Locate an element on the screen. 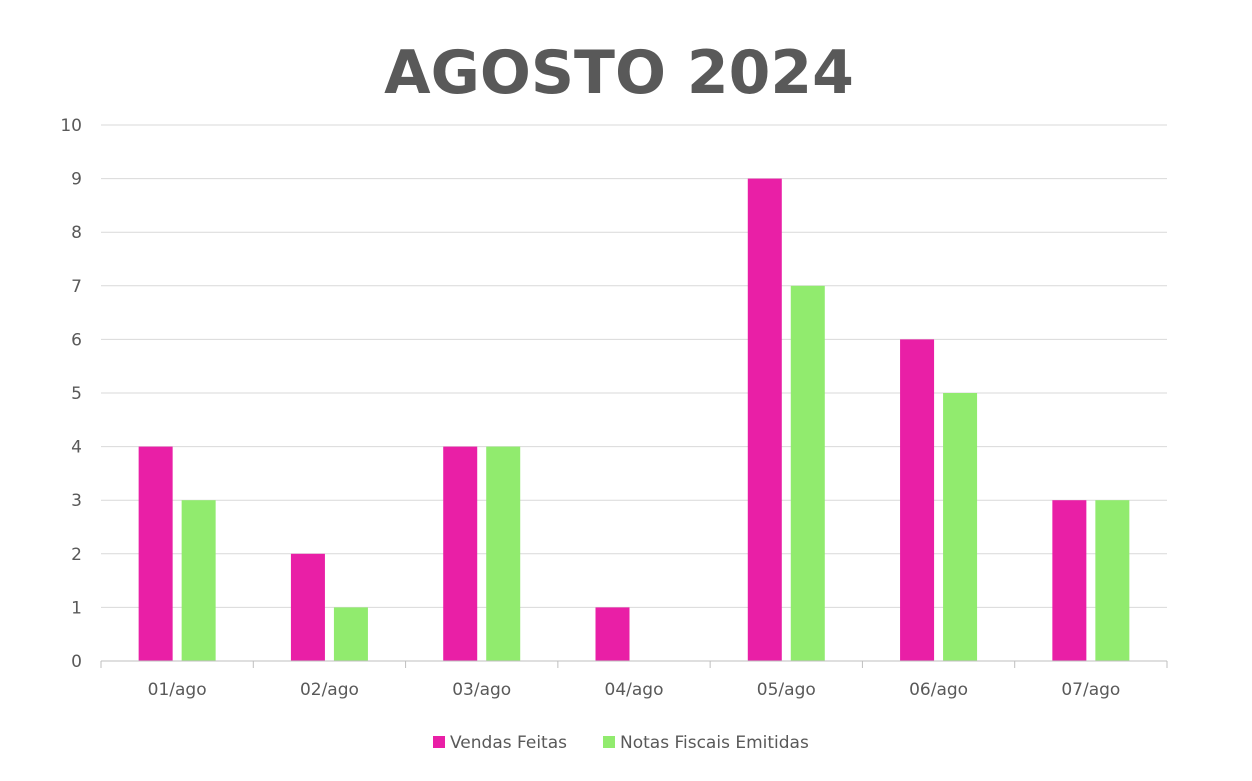  y-axis: 0 1 2 3 4 5 6 7 8 9 10 is located at coordinates (71, 394).